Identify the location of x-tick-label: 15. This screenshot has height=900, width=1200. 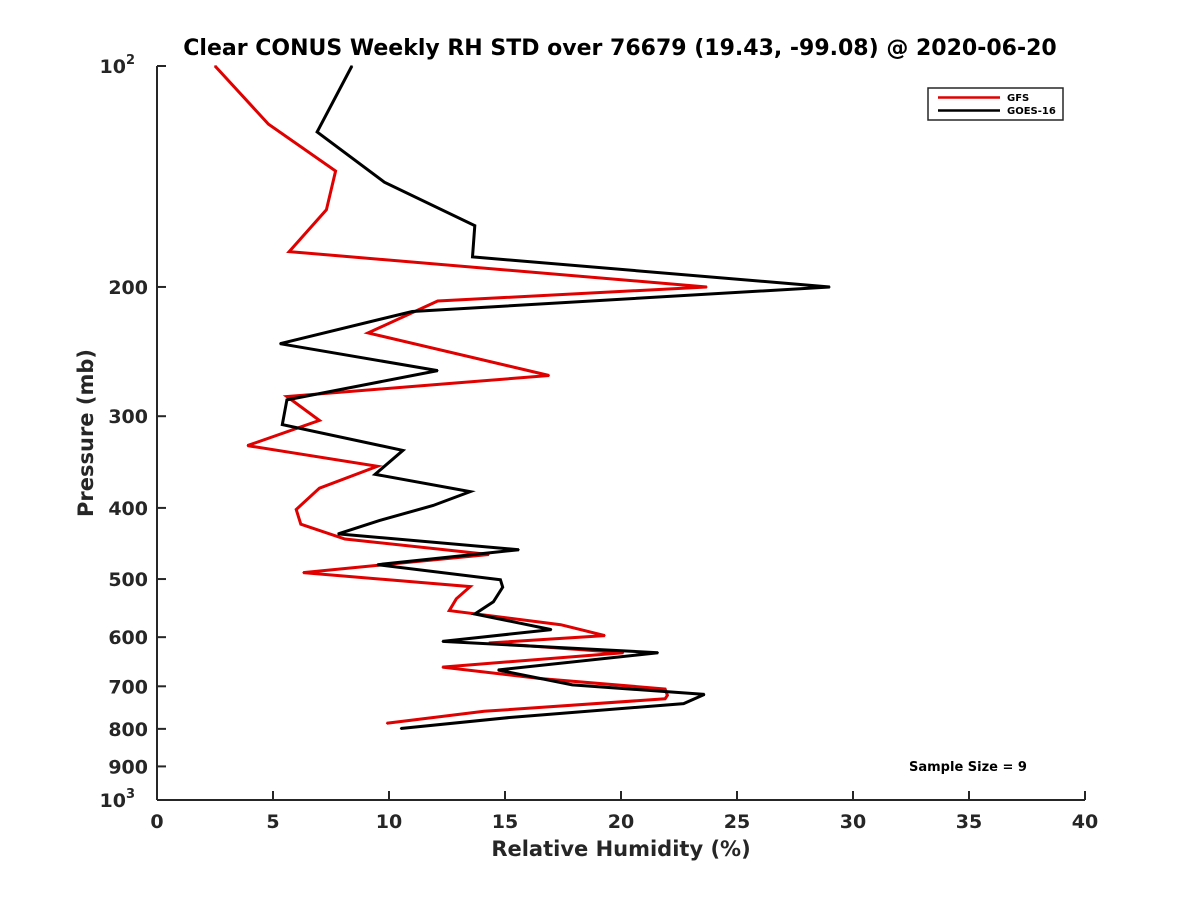
(505, 822).